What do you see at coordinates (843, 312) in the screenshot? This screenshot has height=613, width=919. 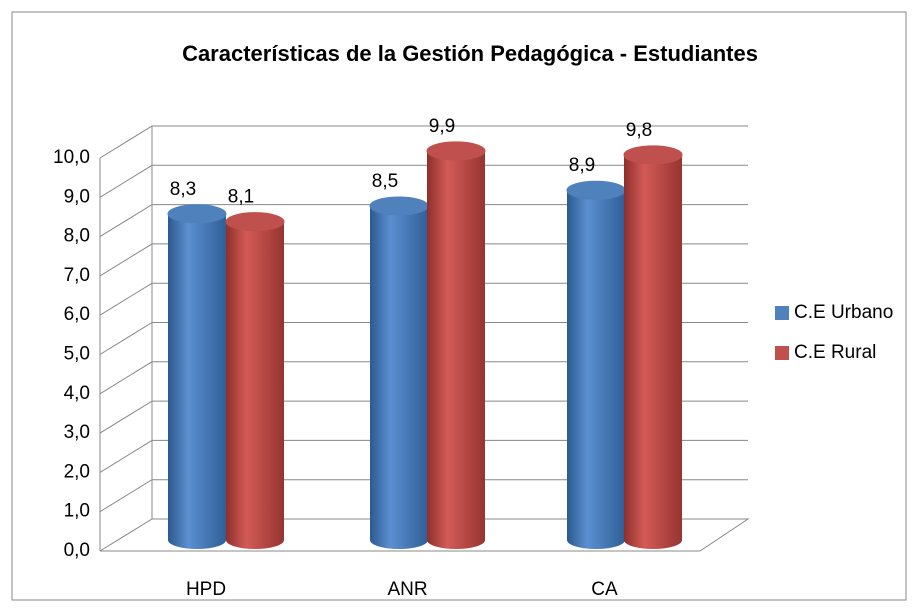 I see `legend-label: C.E Urbano` at bounding box center [843, 312].